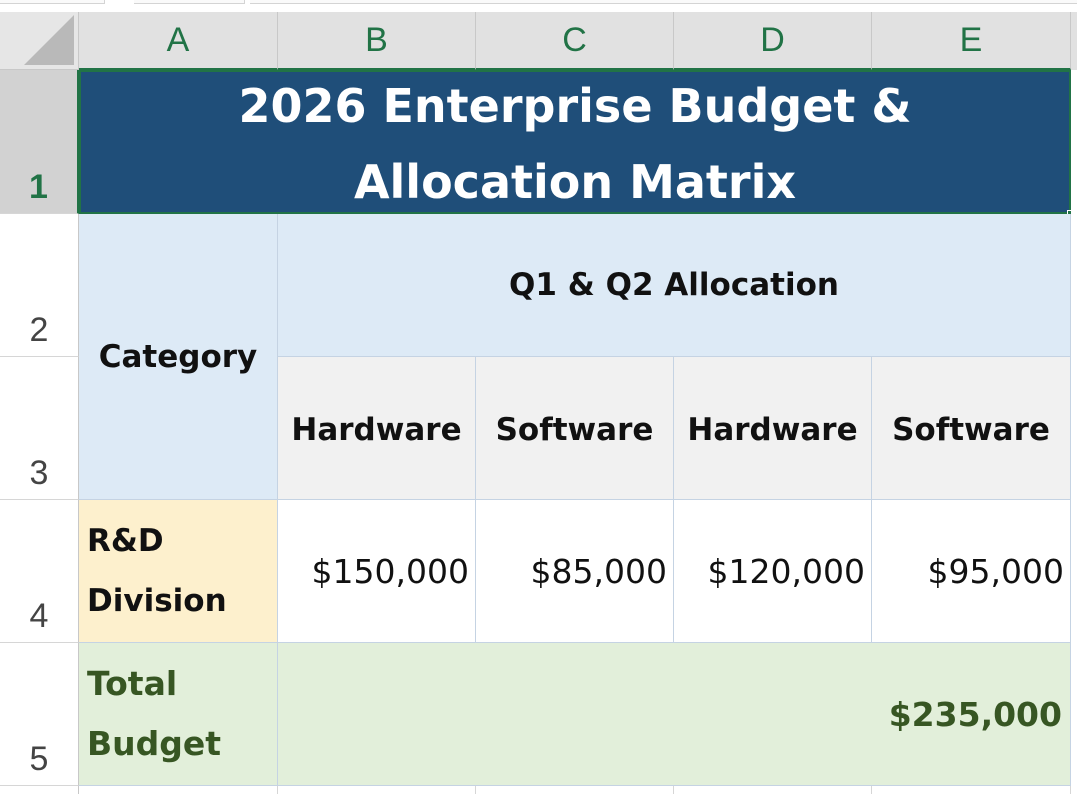 This screenshot has width=1077, height=794. I want to click on allocation-group-header-cell: Q1 & Q2 Allocation, so click(674, 285).